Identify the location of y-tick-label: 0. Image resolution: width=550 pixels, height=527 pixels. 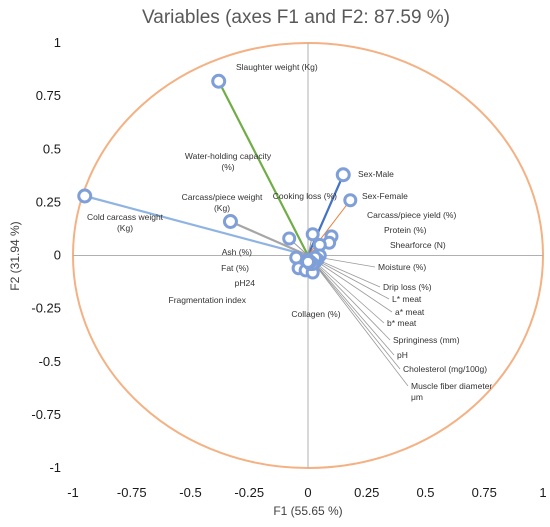
(57, 255).